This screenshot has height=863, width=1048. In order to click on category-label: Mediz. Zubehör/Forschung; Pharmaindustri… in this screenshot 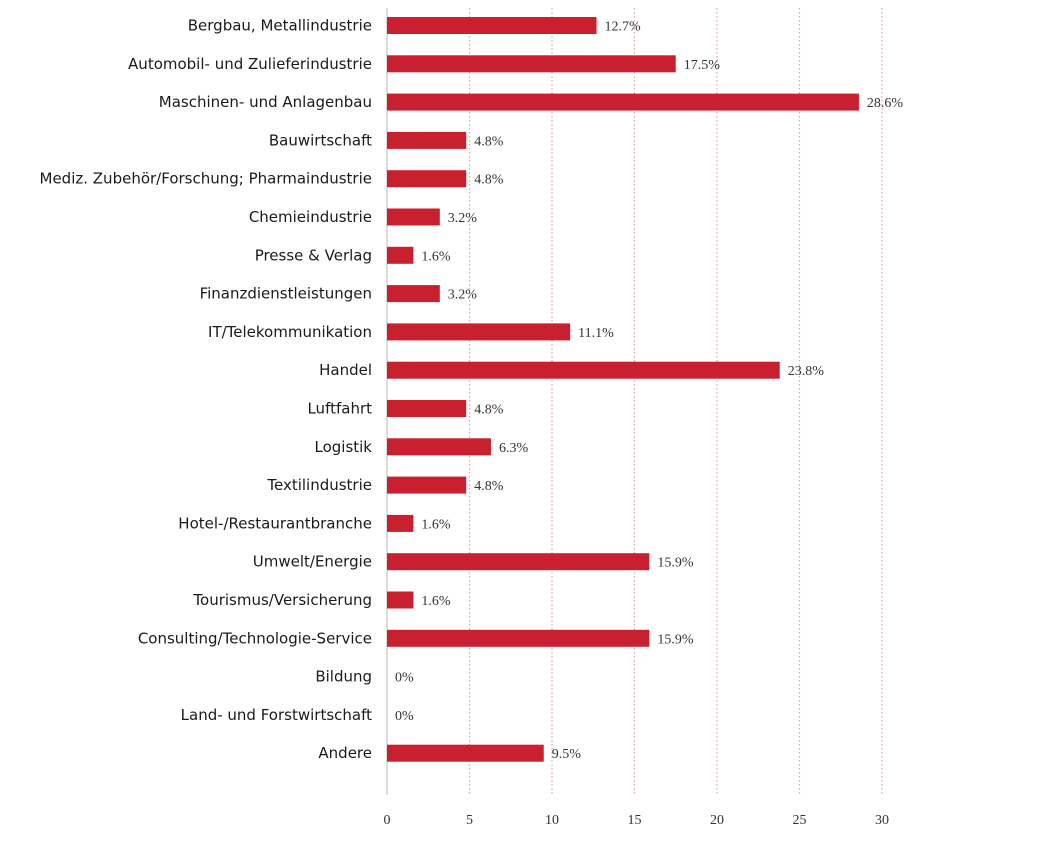, I will do `click(206, 179)`.